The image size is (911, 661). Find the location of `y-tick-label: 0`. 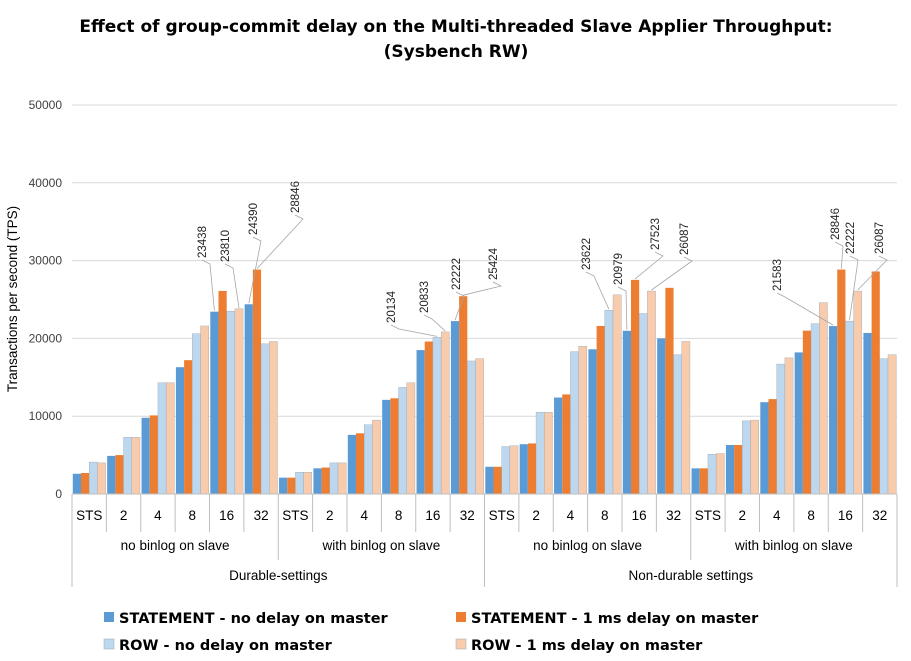

y-tick-label: 0 is located at coordinates (58, 494).